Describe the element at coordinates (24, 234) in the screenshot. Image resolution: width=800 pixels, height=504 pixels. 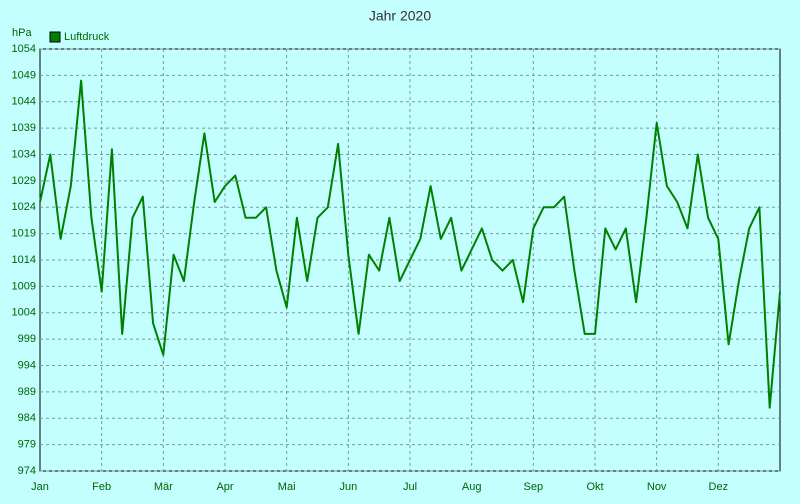
I see `y-tick-label: 1019` at that location.